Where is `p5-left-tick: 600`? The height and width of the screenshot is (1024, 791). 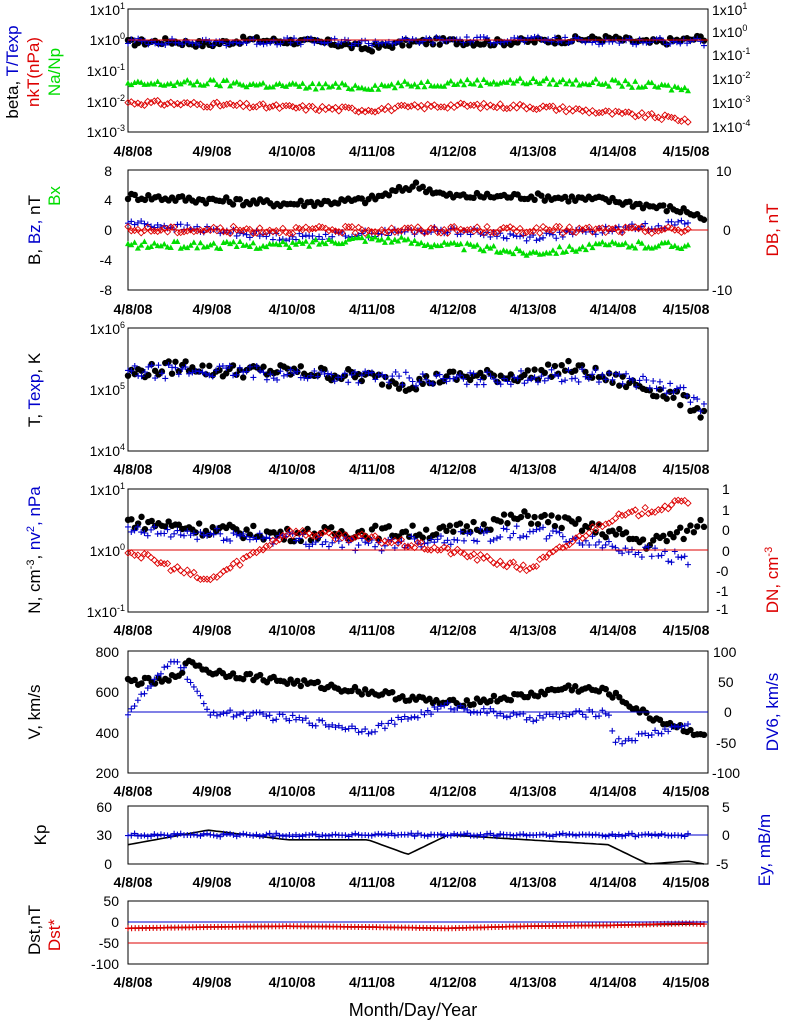 p5-left-tick: 600 is located at coordinates (108, 692).